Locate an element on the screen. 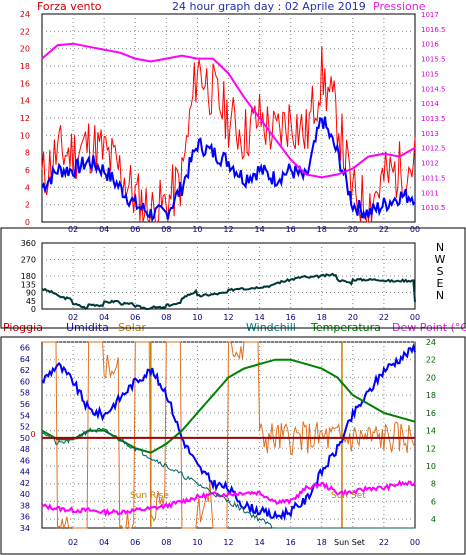 This screenshot has width=466, height=555. rain-zero-label: 0 is located at coordinates (32, 434).